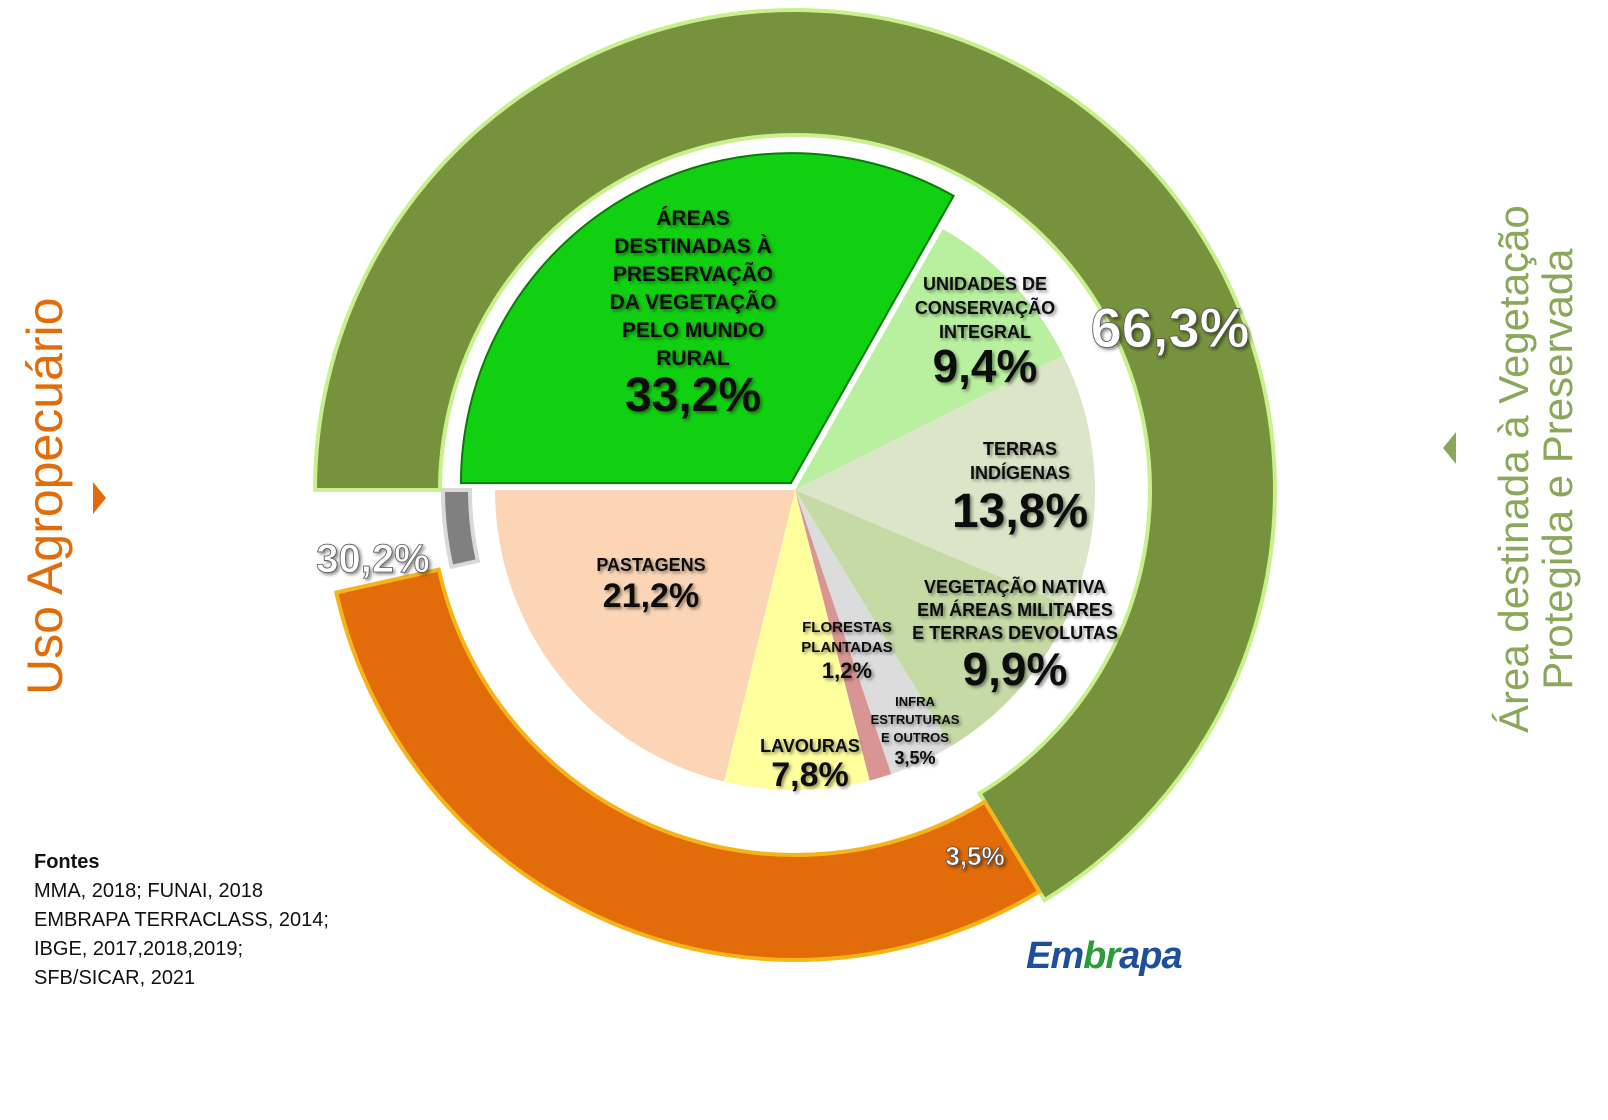 This screenshot has height=1120, width=1608. I want to click on inner-slice-florestas, so click(843, 635).